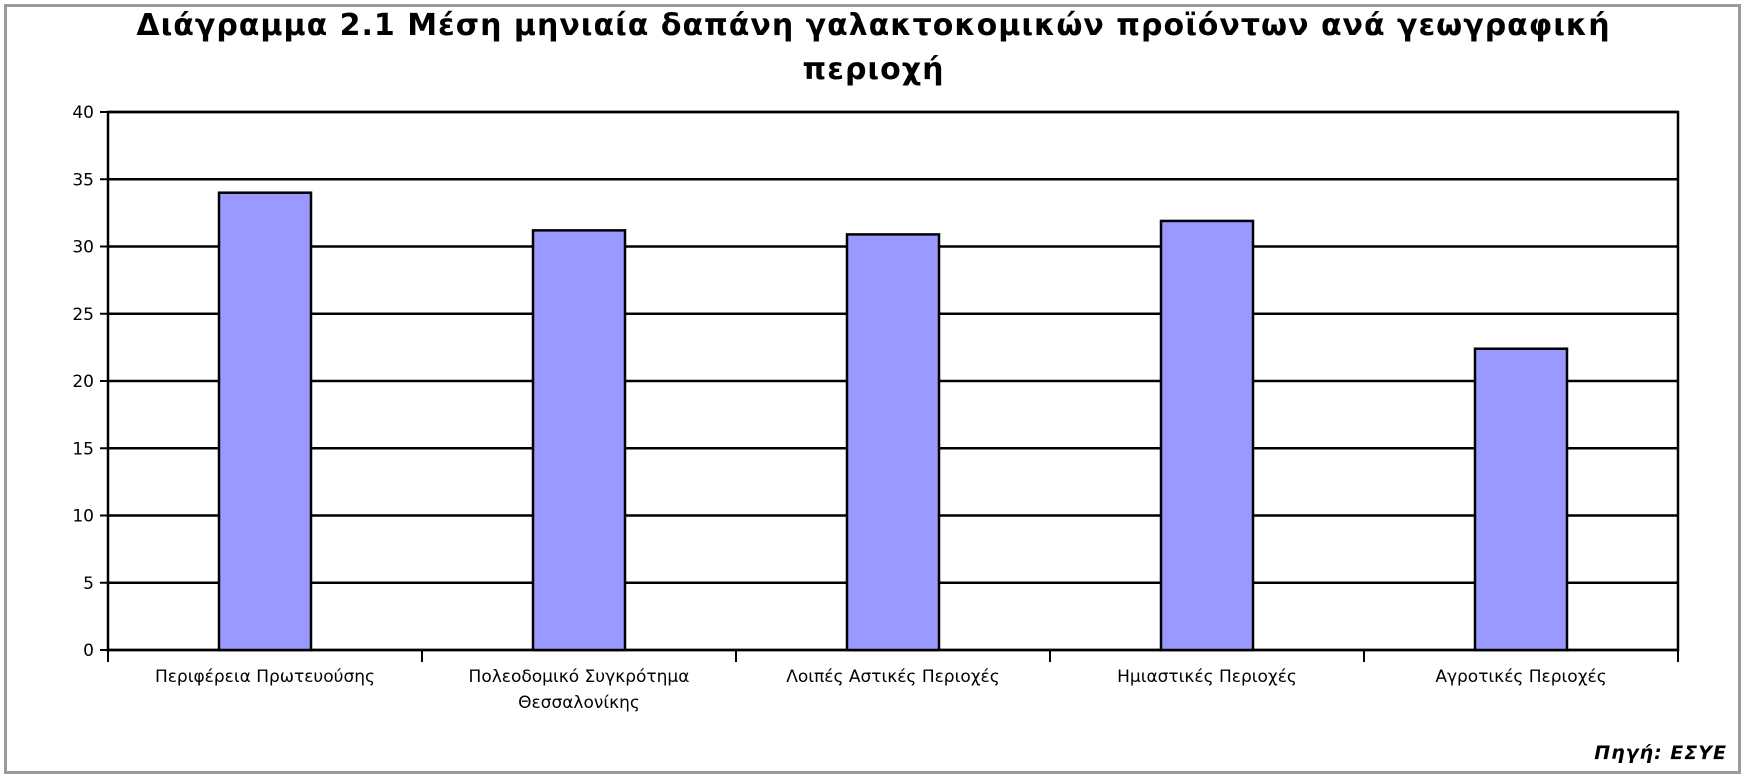  I want to click on category-label-4: Ημιαστικές Περιοχές, so click(1207, 677).